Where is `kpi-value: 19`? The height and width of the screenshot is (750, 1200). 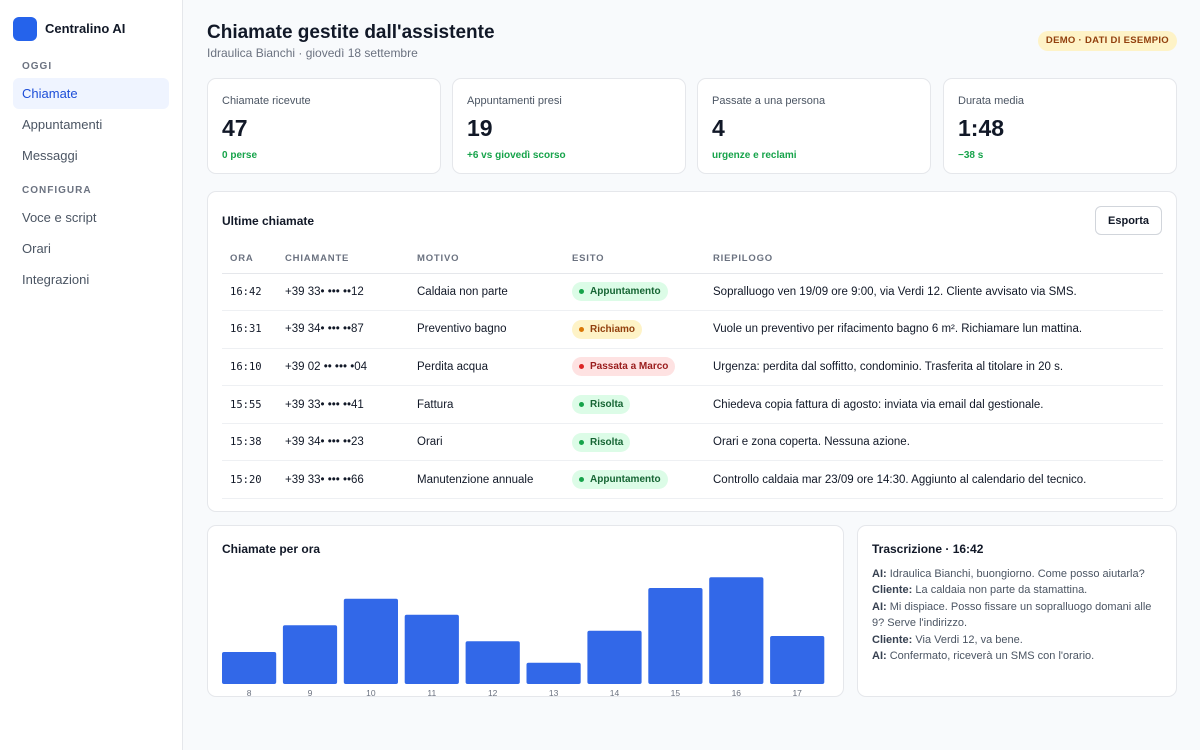 kpi-value: 19 is located at coordinates (480, 128).